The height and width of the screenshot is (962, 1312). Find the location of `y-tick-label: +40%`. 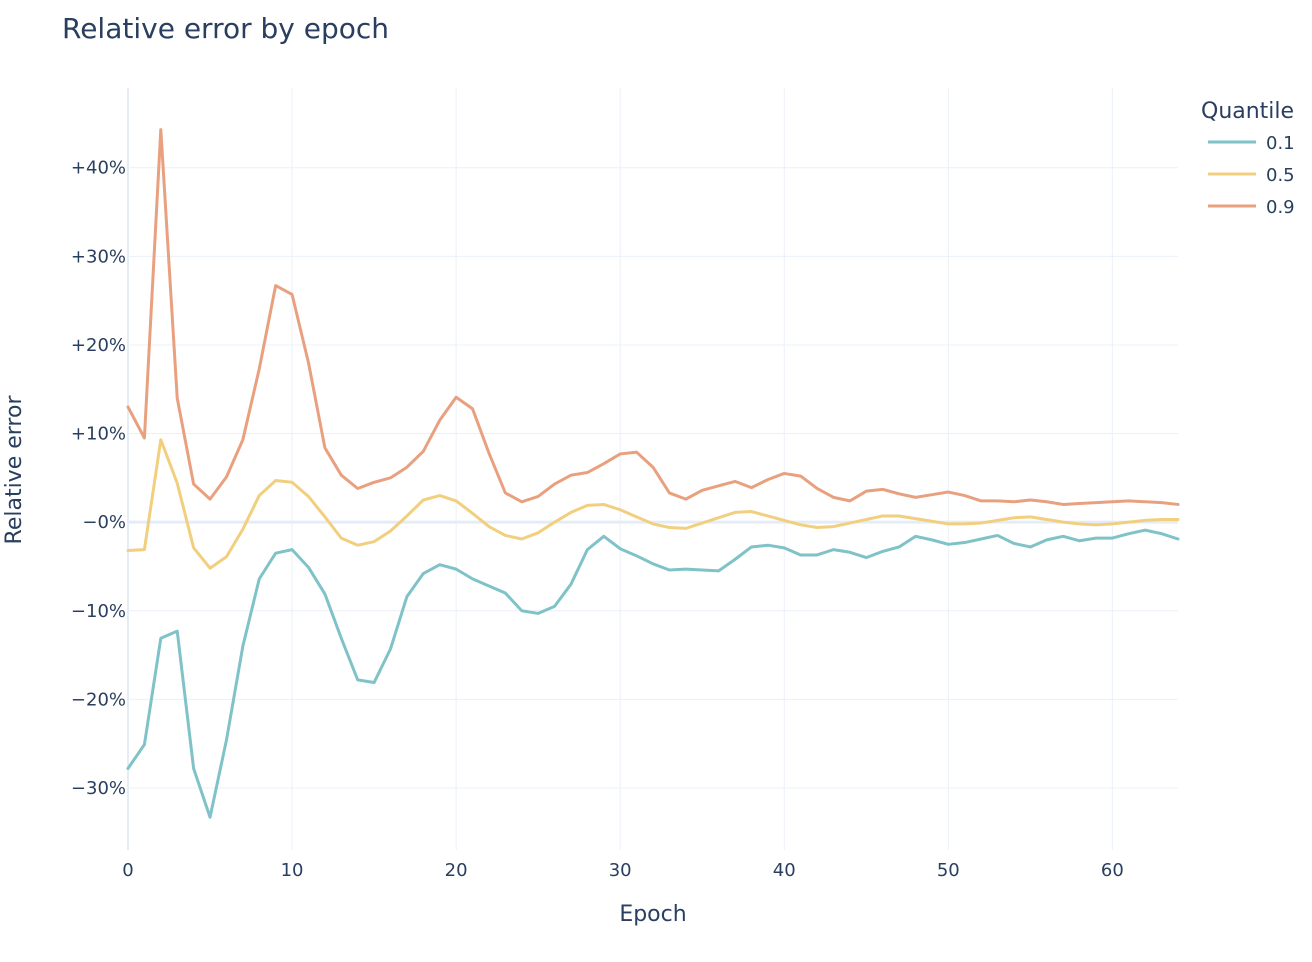

y-tick-label: +40% is located at coordinates (98, 168).